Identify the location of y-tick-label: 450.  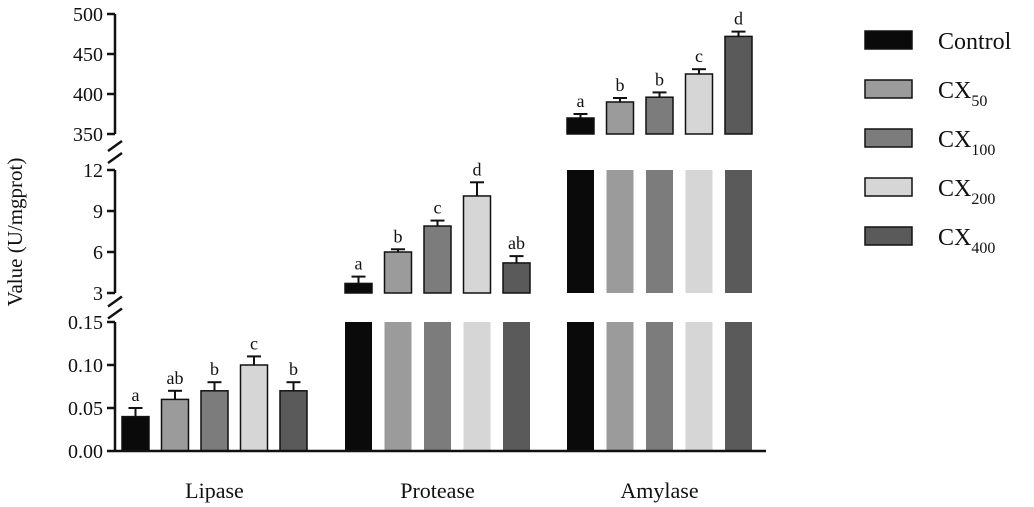
(88, 55).